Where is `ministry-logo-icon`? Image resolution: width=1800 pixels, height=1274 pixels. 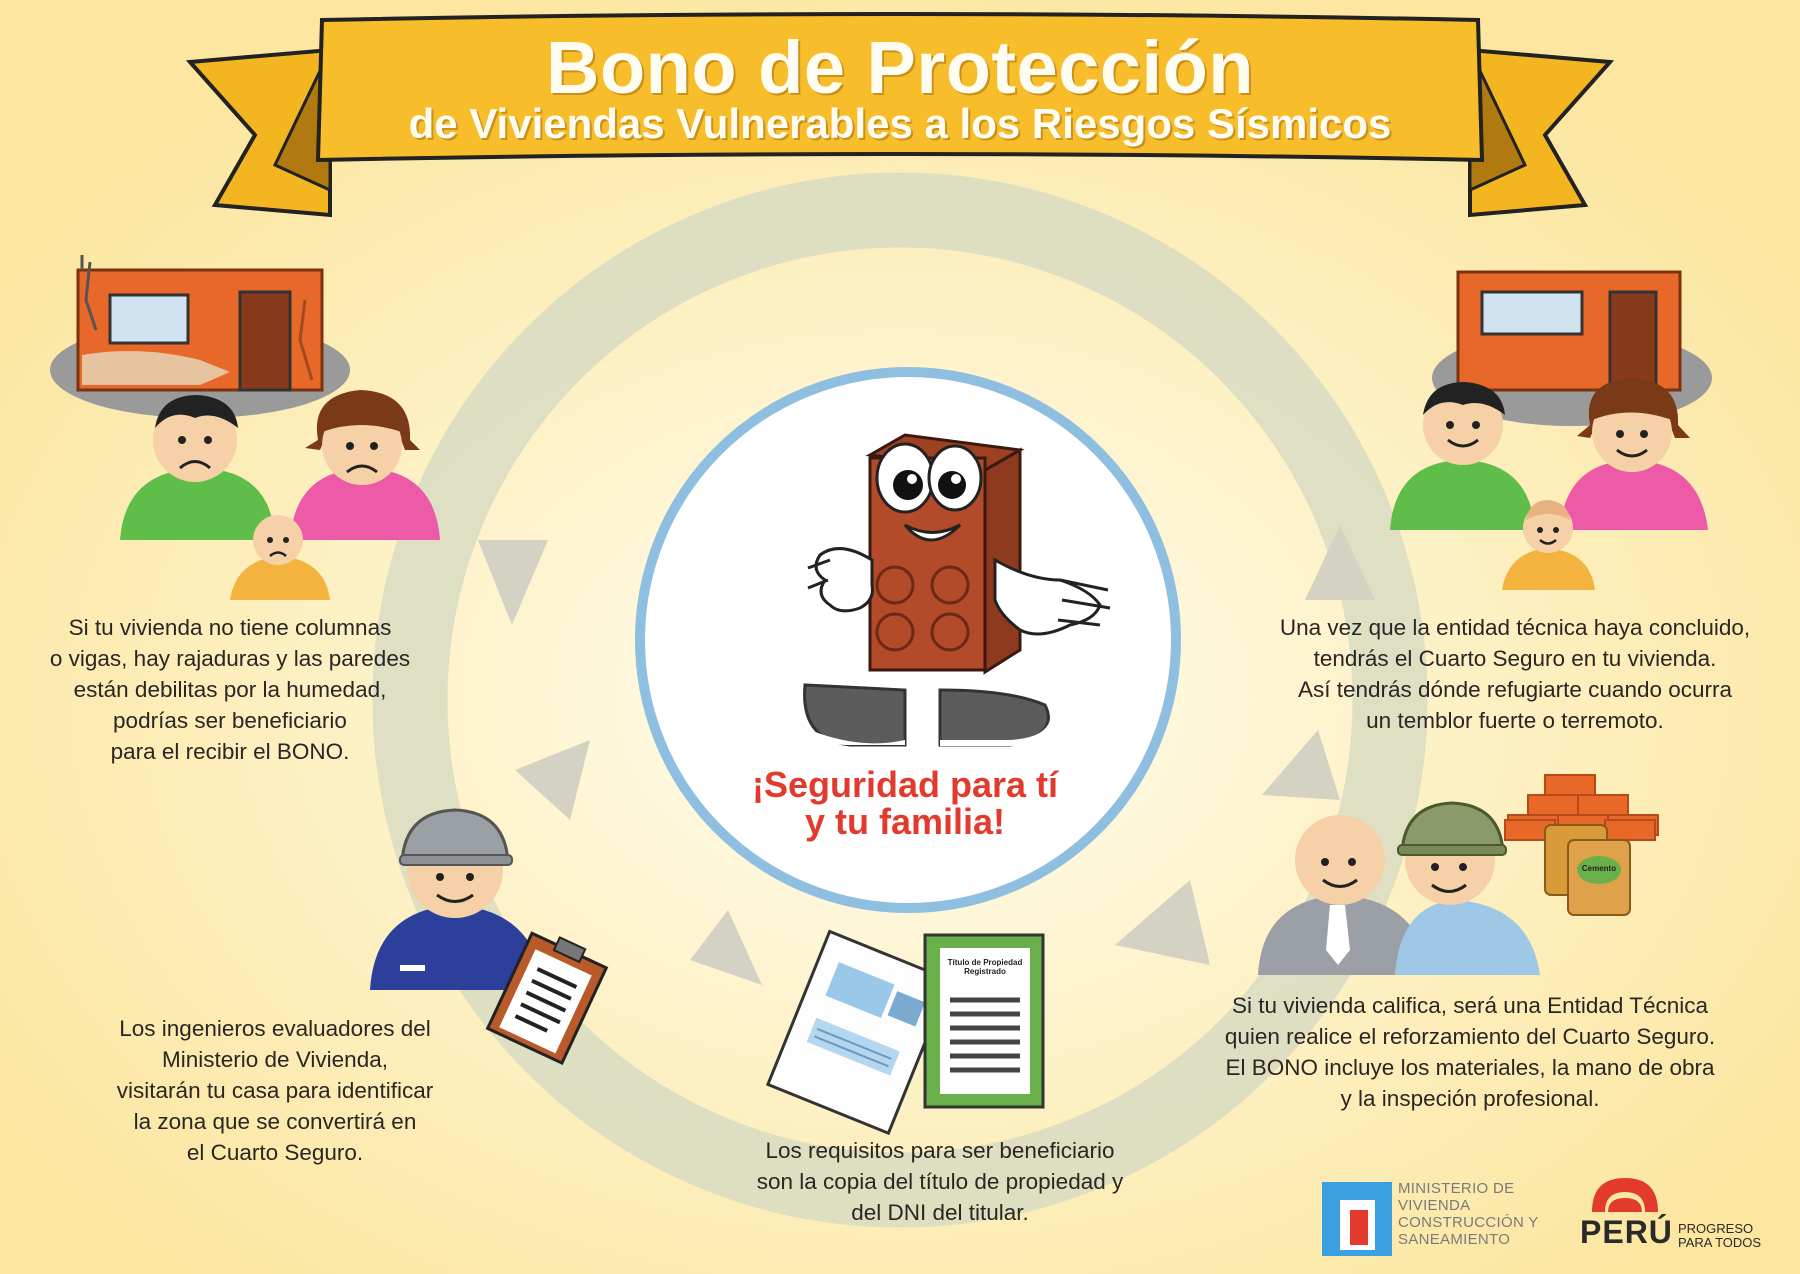
ministry-logo-icon is located at coordinates (1357, 1219).